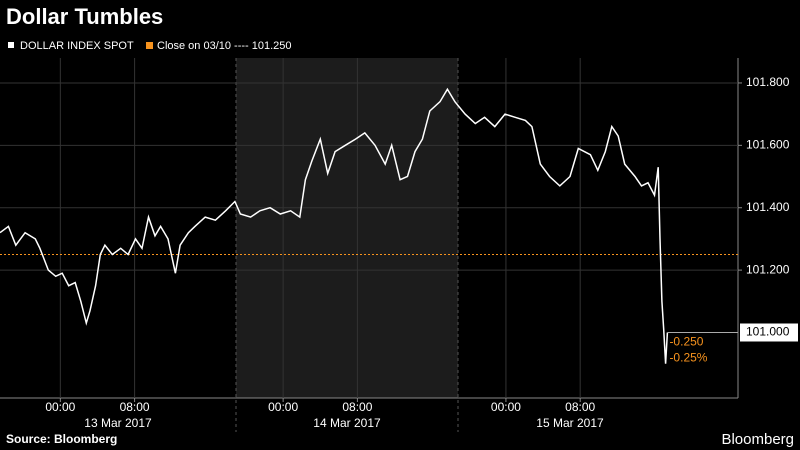 Image resolution: width=800 pixels, height=450 pixels. What do you see at coordinates (686, 342) in the screenshot?
I see `change-label: -0.250` at bounding box center [686, 342].